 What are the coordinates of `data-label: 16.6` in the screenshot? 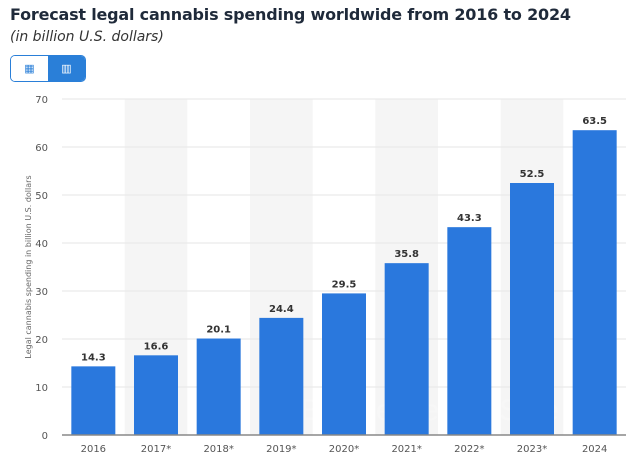 It's located at (156, 346).